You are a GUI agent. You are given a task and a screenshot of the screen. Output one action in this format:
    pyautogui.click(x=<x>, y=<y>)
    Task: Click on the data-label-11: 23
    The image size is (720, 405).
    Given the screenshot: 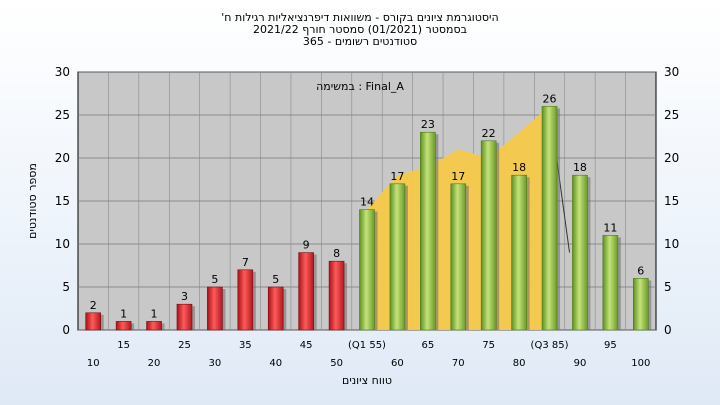 What is the action you would take?
    pyautogui.click(x=428, y=124)
    